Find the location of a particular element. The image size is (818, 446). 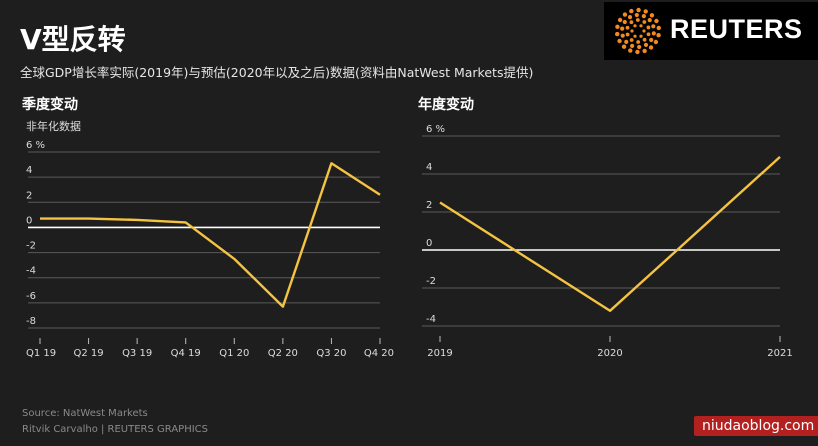

x-tick-label: 2021 is located at coordinates (779, 353).